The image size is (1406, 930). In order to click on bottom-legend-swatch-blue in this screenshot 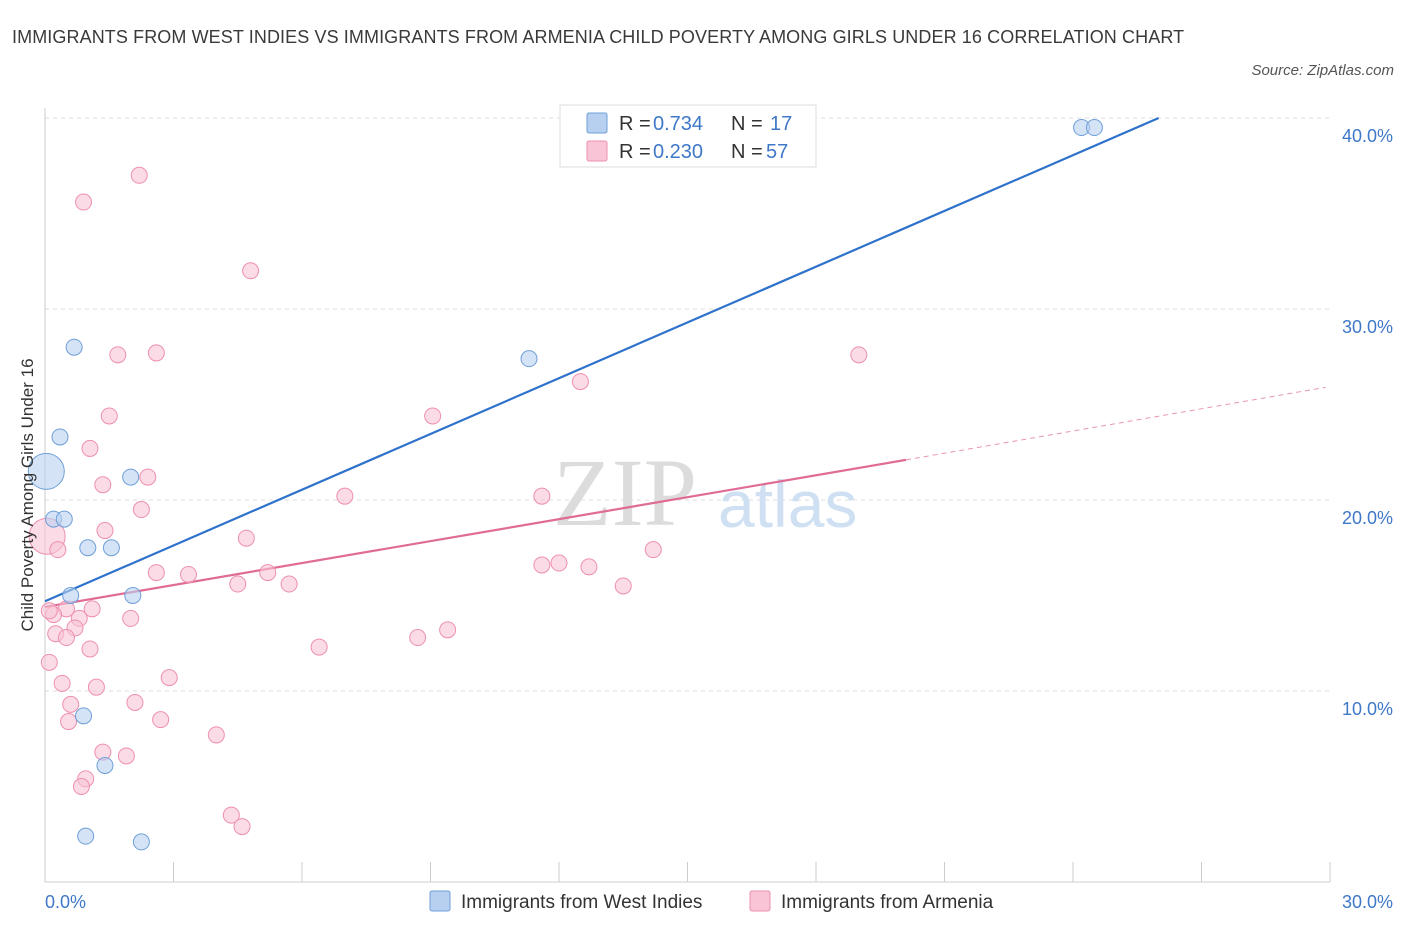, I will do `click(440, 901)`.